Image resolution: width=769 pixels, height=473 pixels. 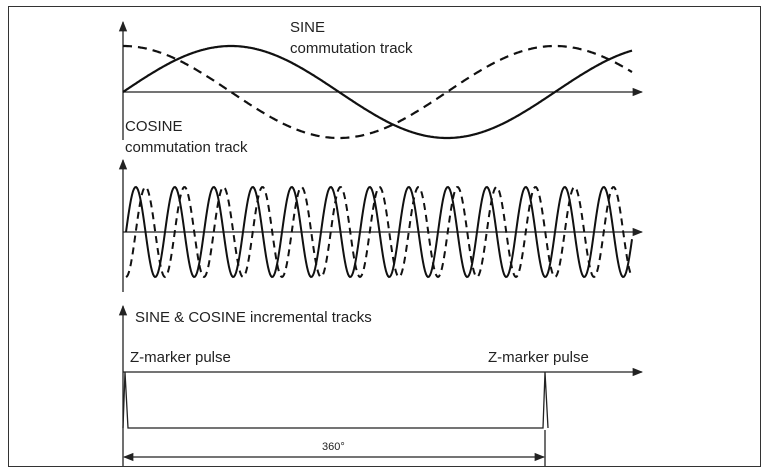 I want to click on pulse-track, so click(x=335, y=400).